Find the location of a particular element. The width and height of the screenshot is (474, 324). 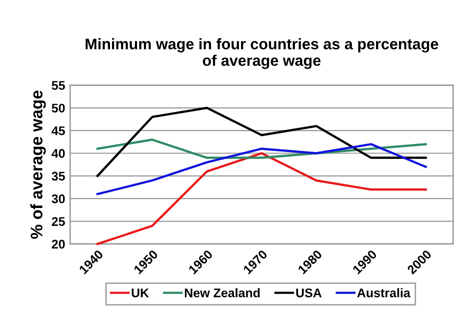

legend-label: New Zealand is located at coordinates (222, 293).